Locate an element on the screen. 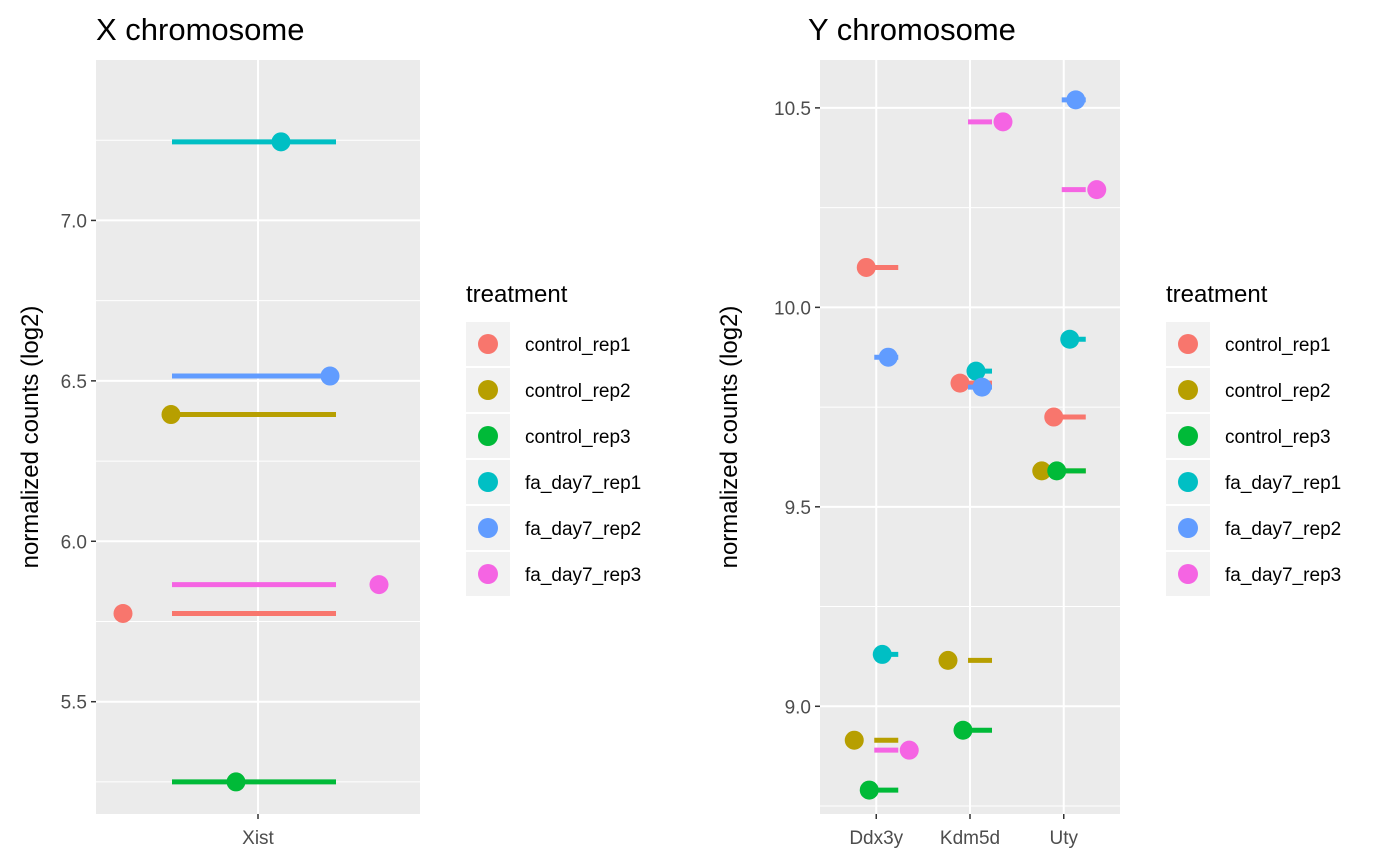 This screenshot has width=1400, height=866. x-tick-label: Xist is located at coordinates (258, 838).